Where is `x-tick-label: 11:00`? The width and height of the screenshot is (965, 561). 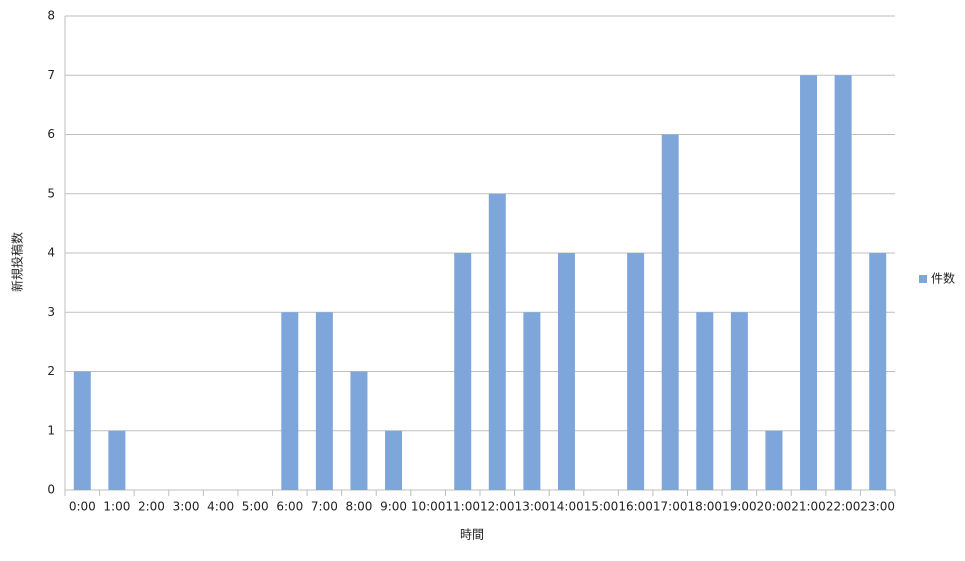 x-tick-label: 11:00 is located at coordinates (462, 507).